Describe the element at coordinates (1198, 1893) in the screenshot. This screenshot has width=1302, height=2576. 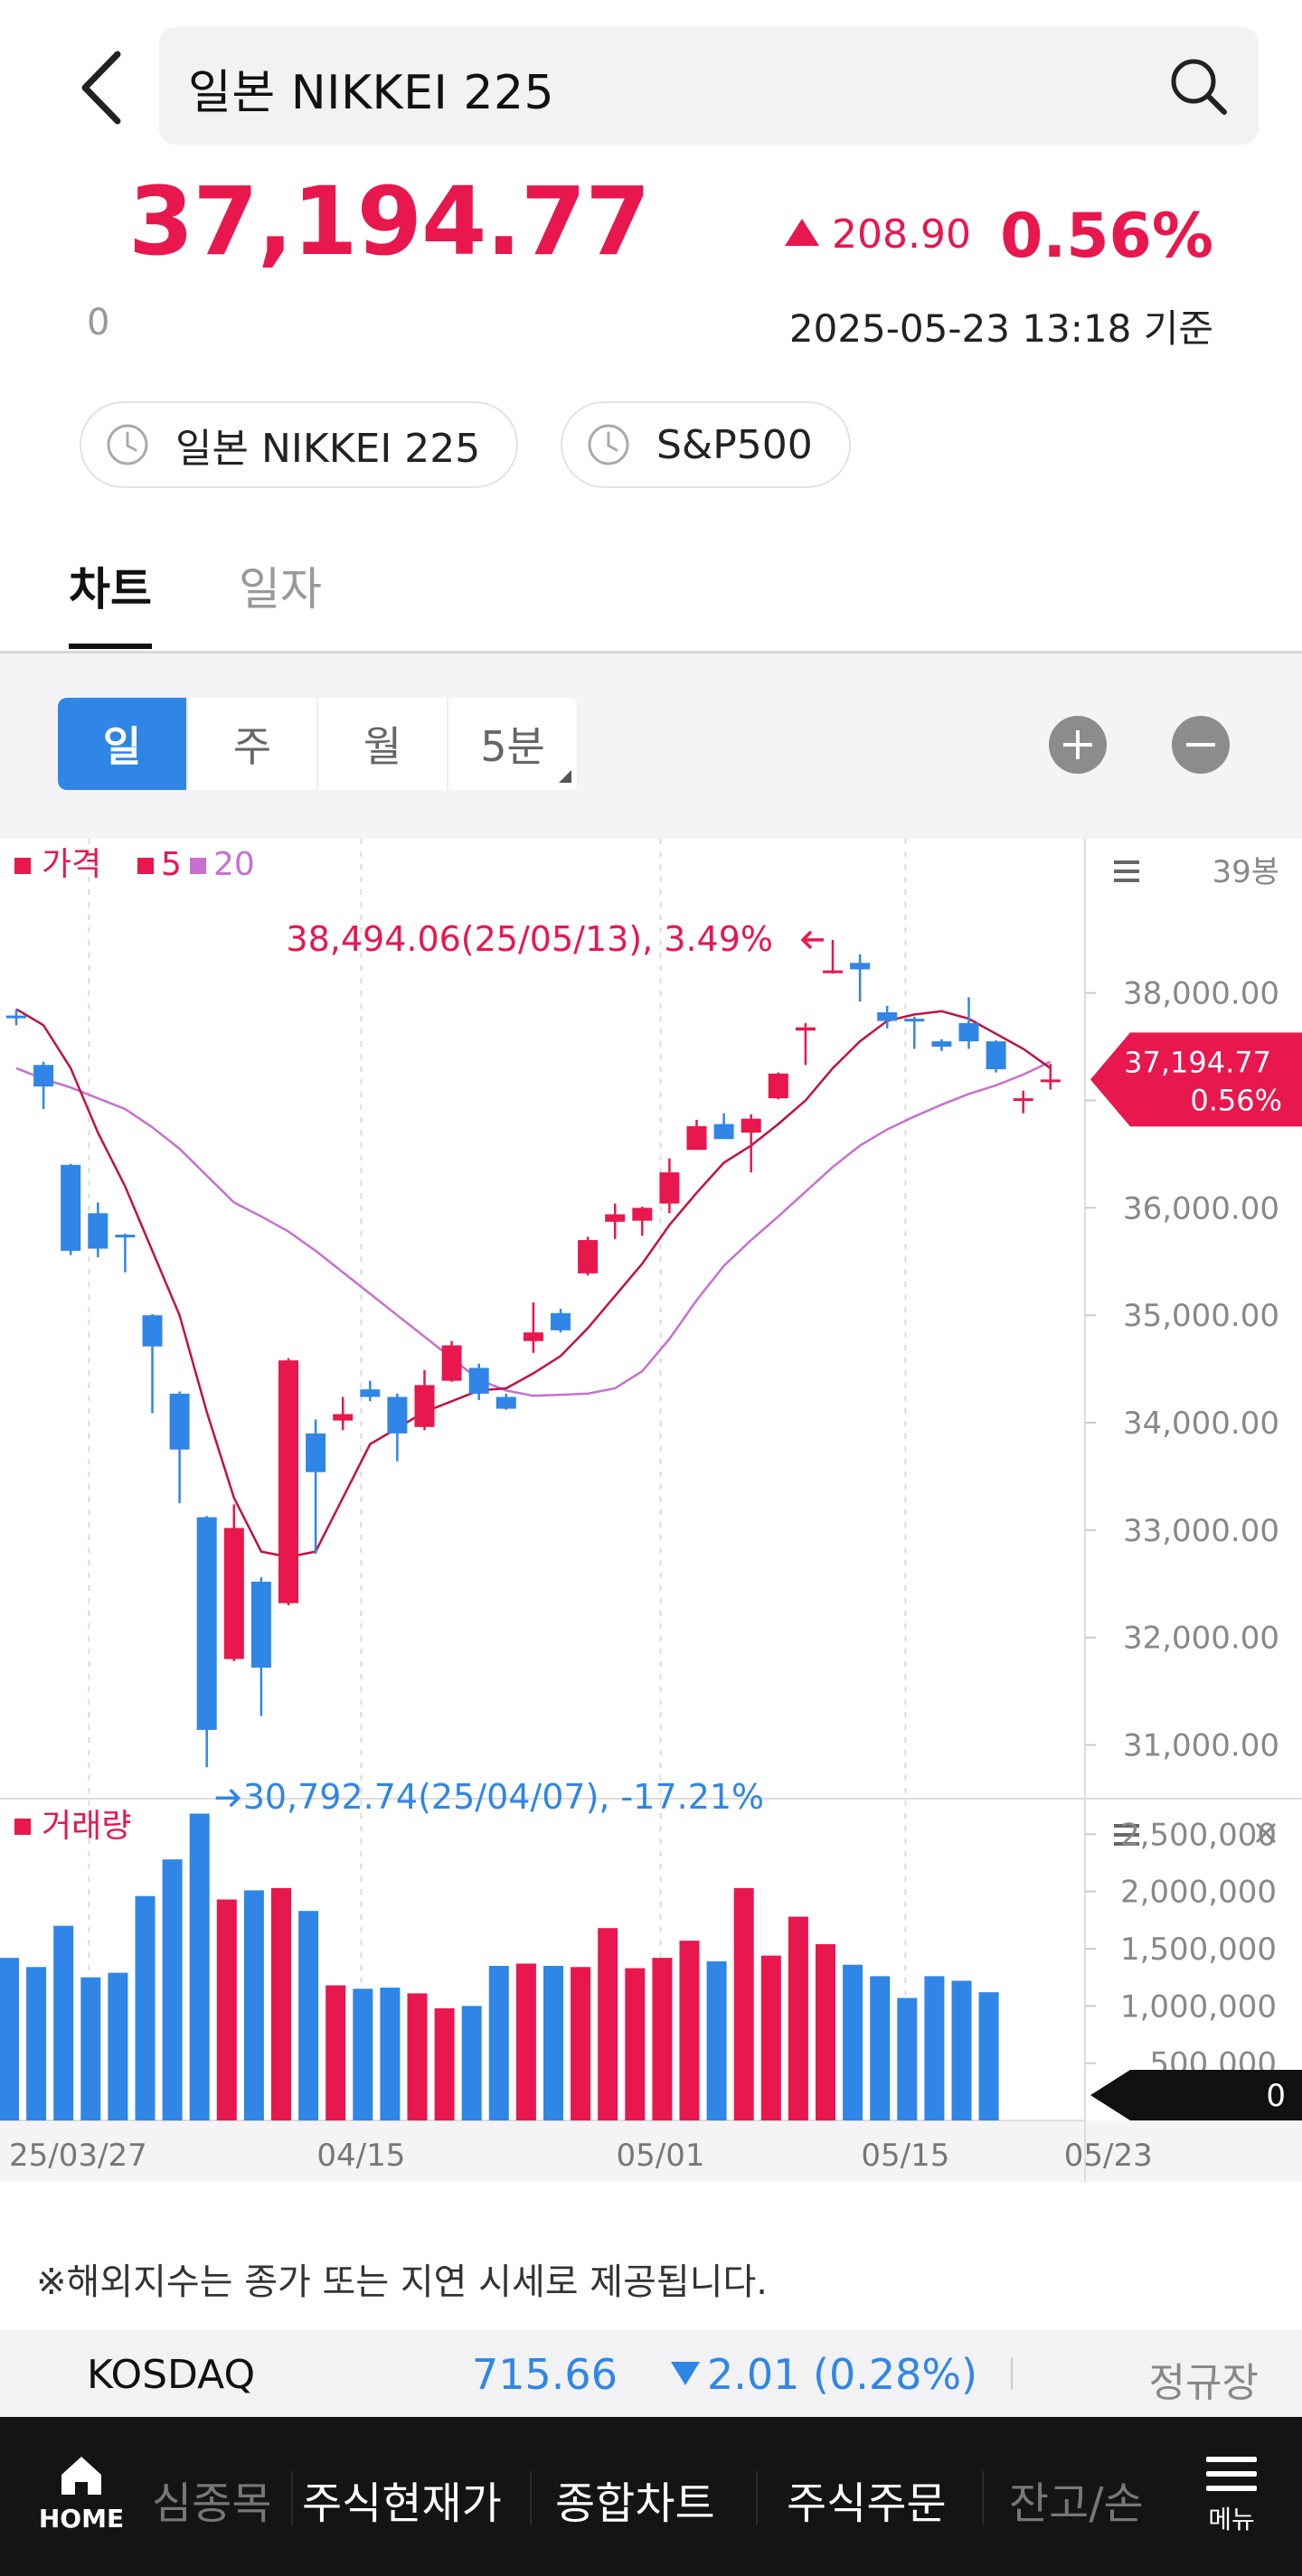
I see `volume-y-tick-label: 2,000,000` at that location.